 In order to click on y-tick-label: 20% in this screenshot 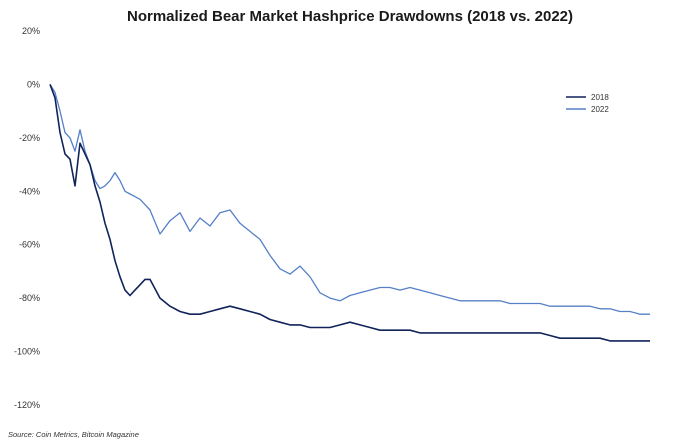, I will do `click(31, 31)`.